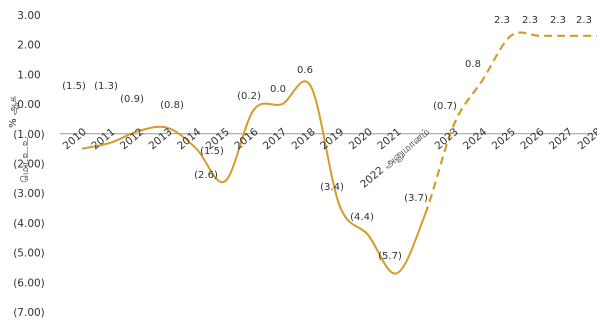  Describe the element at coordinates (29, 283) in the screenshot. I see `y-tick-label: (6.00)` at that location.